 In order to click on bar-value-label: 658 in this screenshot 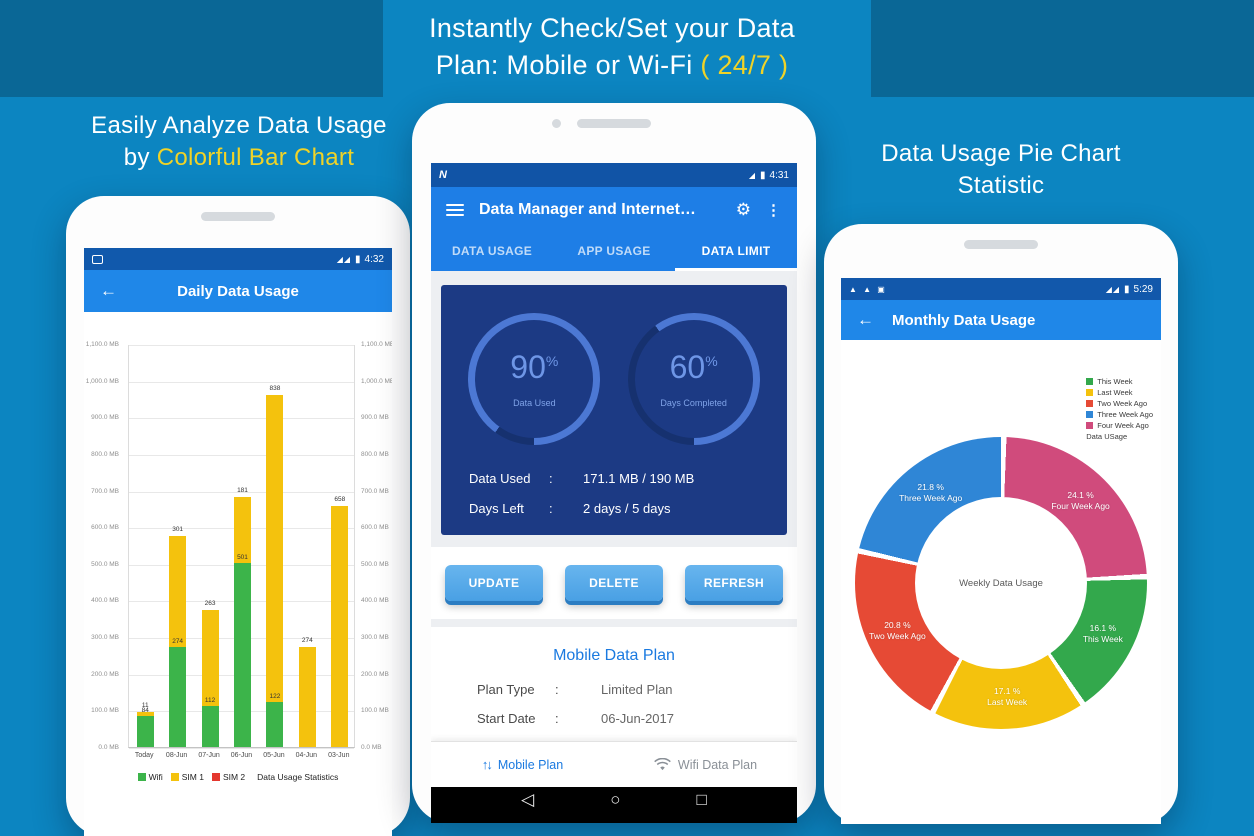, I will do `click(340, 499)`.